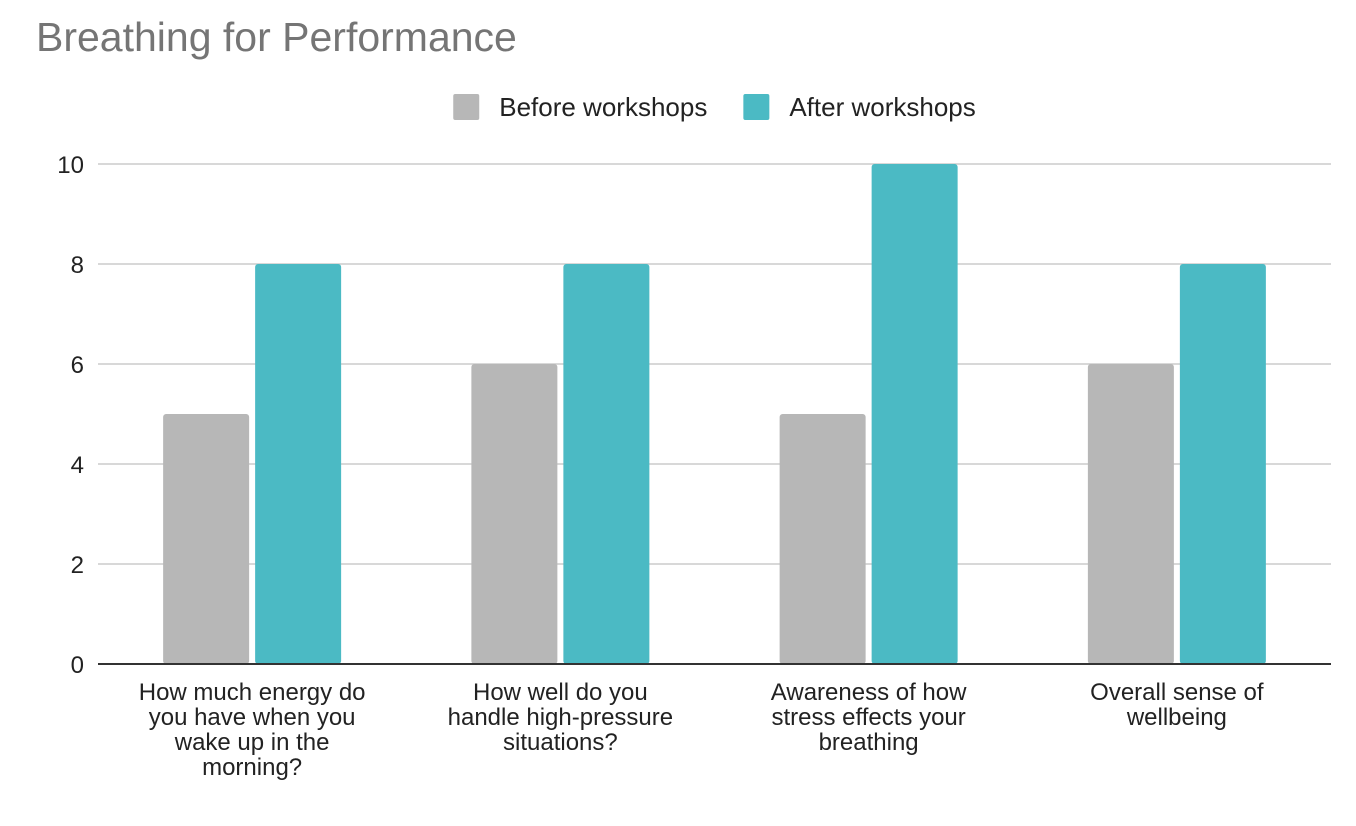 The height and width of the screenshot is (826, 1356). I want to click on x-tick-label-line: wake up in the, so click(252, 742).